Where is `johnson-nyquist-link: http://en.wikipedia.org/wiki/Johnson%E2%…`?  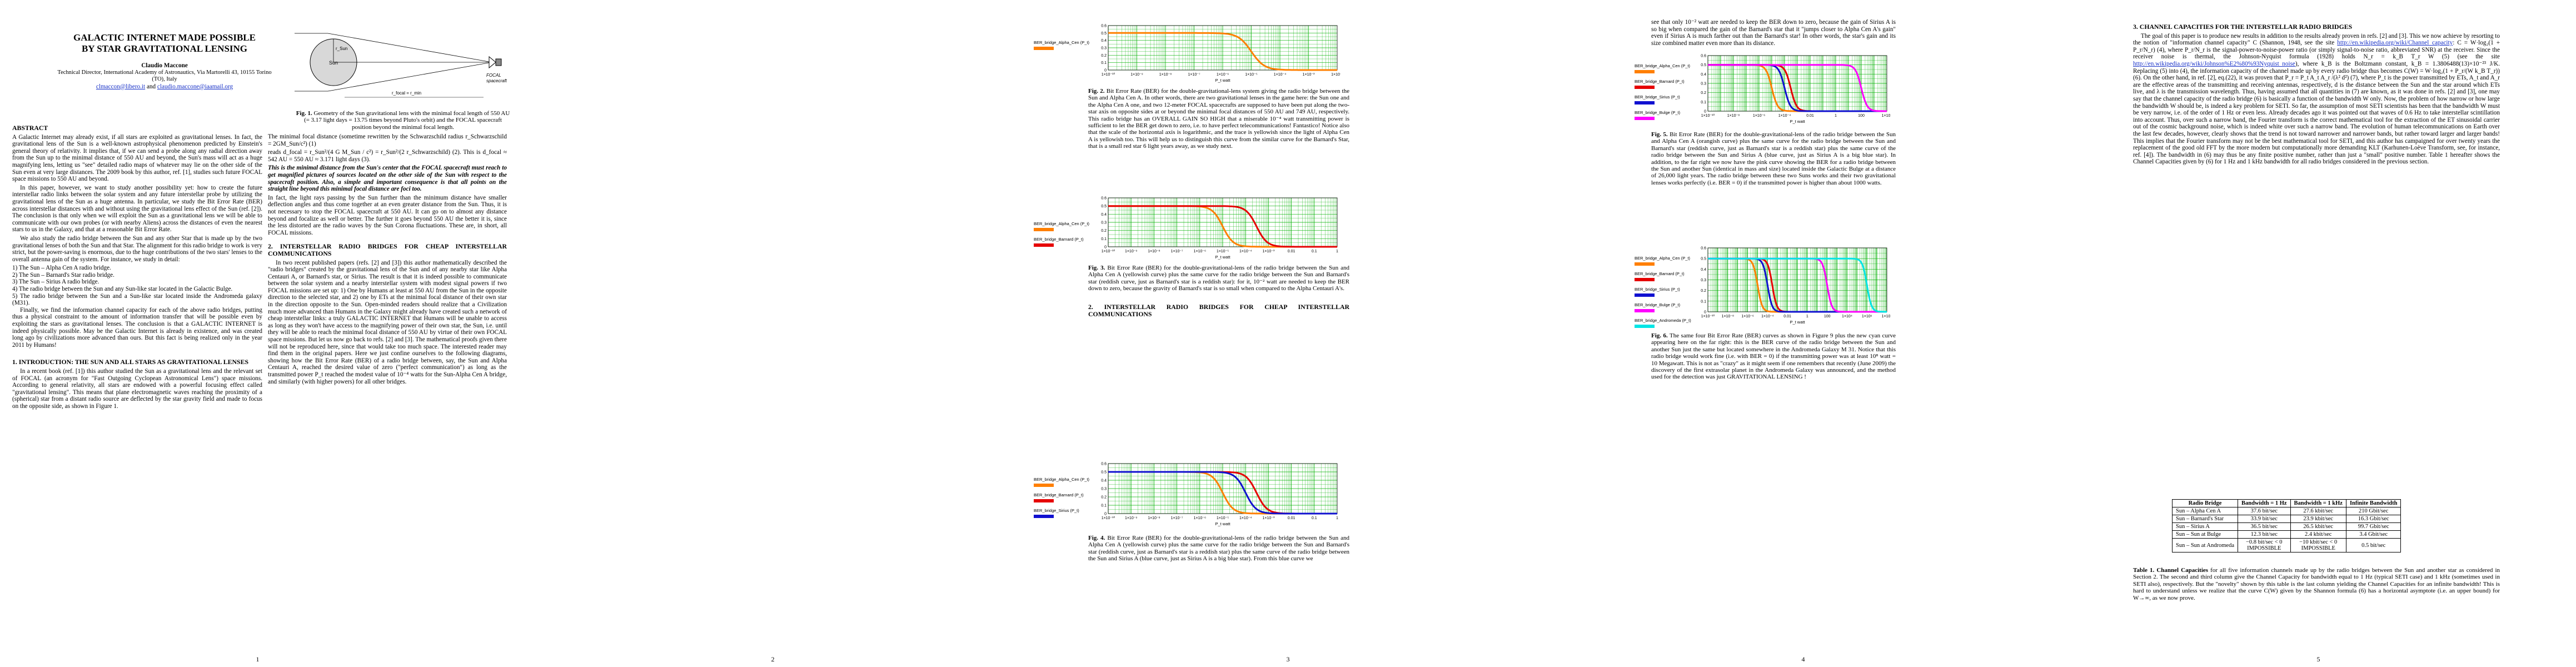 johnson-nyquist-link: http://en.wikipedia.org/wiki/Johnson%E2%… is located at coordinates (2214, 63).